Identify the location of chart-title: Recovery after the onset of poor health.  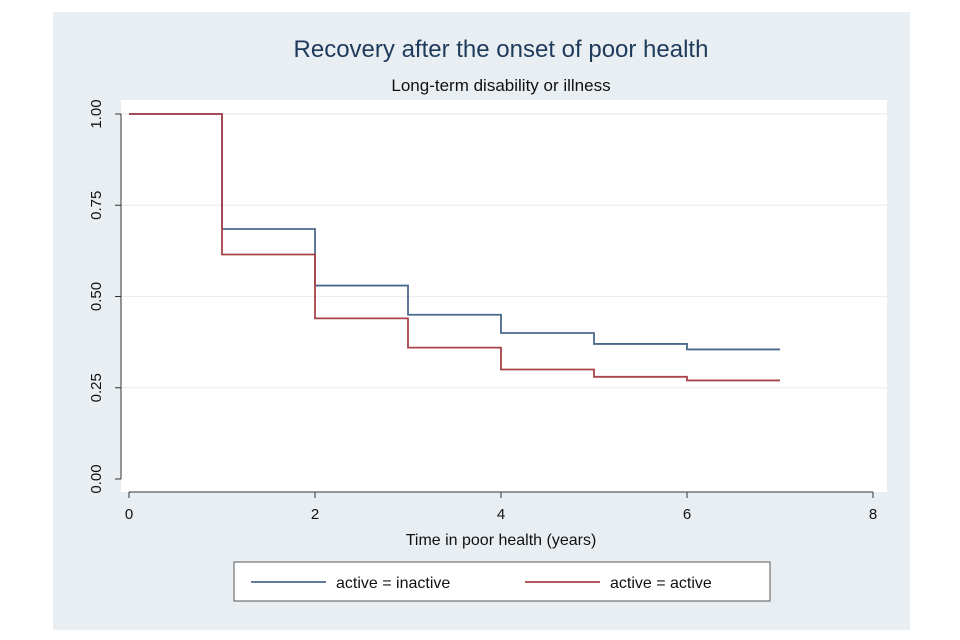
(501, 49).